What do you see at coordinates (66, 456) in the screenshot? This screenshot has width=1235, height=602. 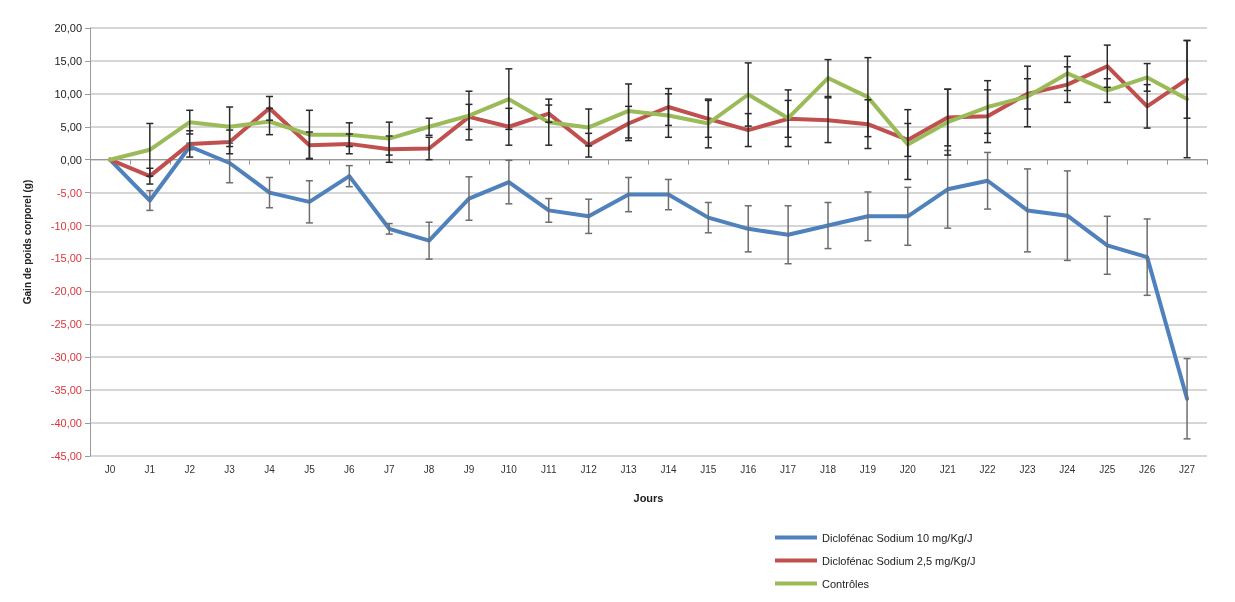 I see `y-tick-label: -45,00` at bounding box center [66, 456].